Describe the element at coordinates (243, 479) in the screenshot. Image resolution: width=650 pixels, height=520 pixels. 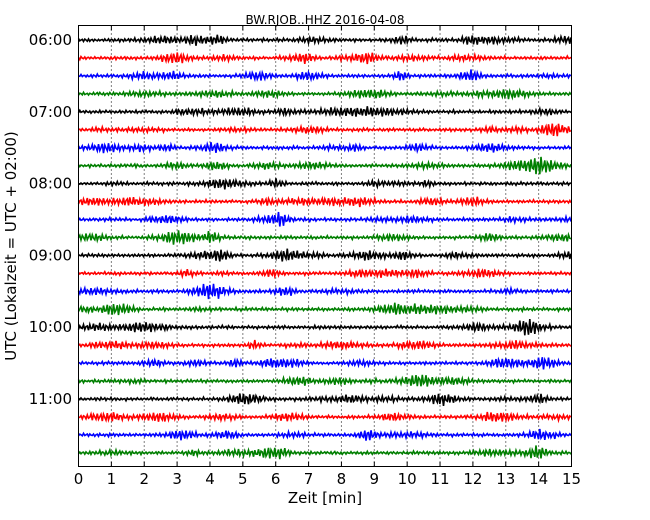
I see `x-tick-label: 5` at that location.